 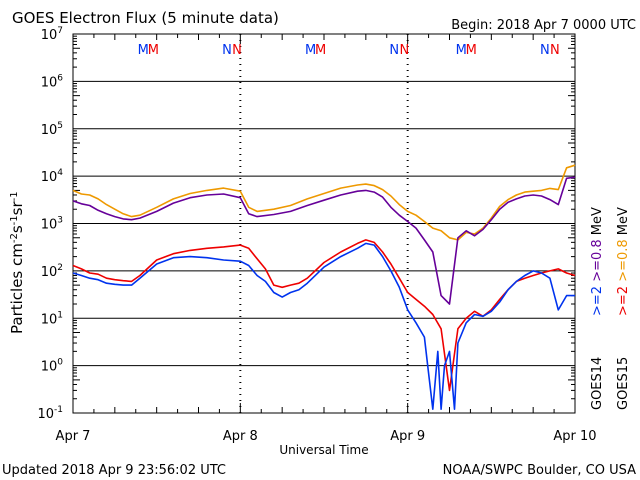 What do you see at coordinates (14, 238) in the screenshot?
I see `y-label-exp1: -2` at bounding box center [14, 238].